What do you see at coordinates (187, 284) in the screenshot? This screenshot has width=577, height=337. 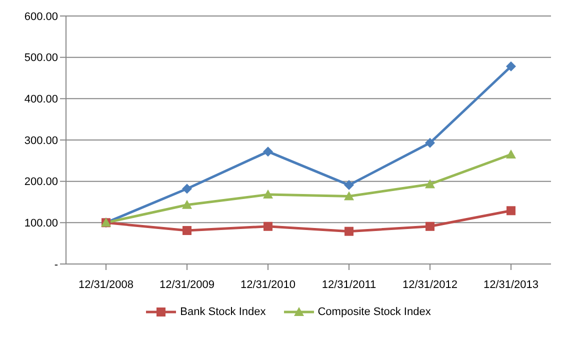 I see `x-tick-label: 12/31/2009` at bounding box center [187, 284].